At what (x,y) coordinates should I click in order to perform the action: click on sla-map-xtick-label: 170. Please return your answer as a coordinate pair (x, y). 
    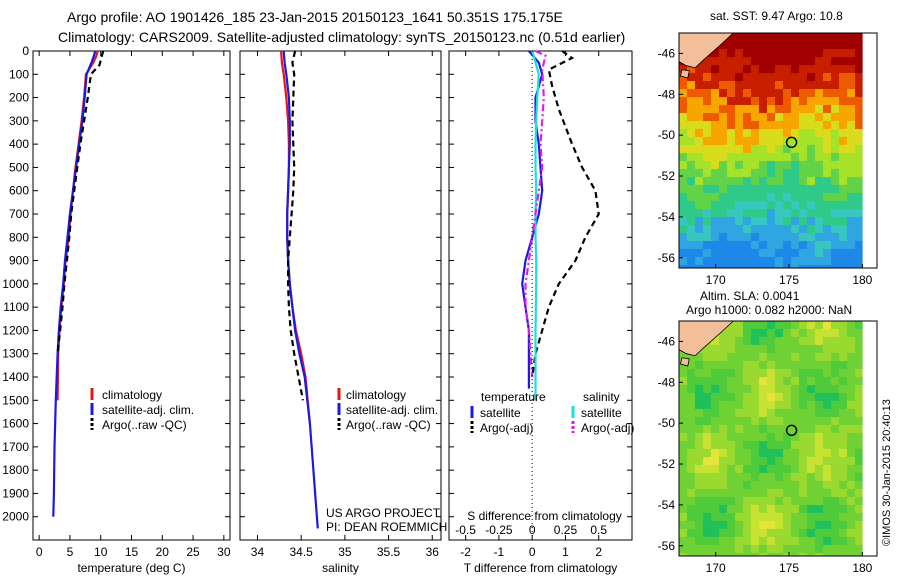
    Looking at the image, I should click on (716, 568).